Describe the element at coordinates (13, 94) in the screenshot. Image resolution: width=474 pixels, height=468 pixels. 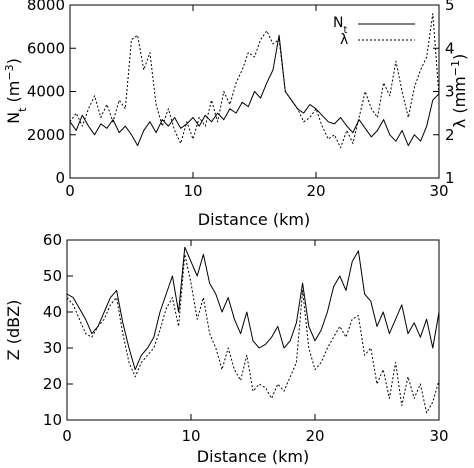
I see `top-y-left-title-open: (m` at that location.